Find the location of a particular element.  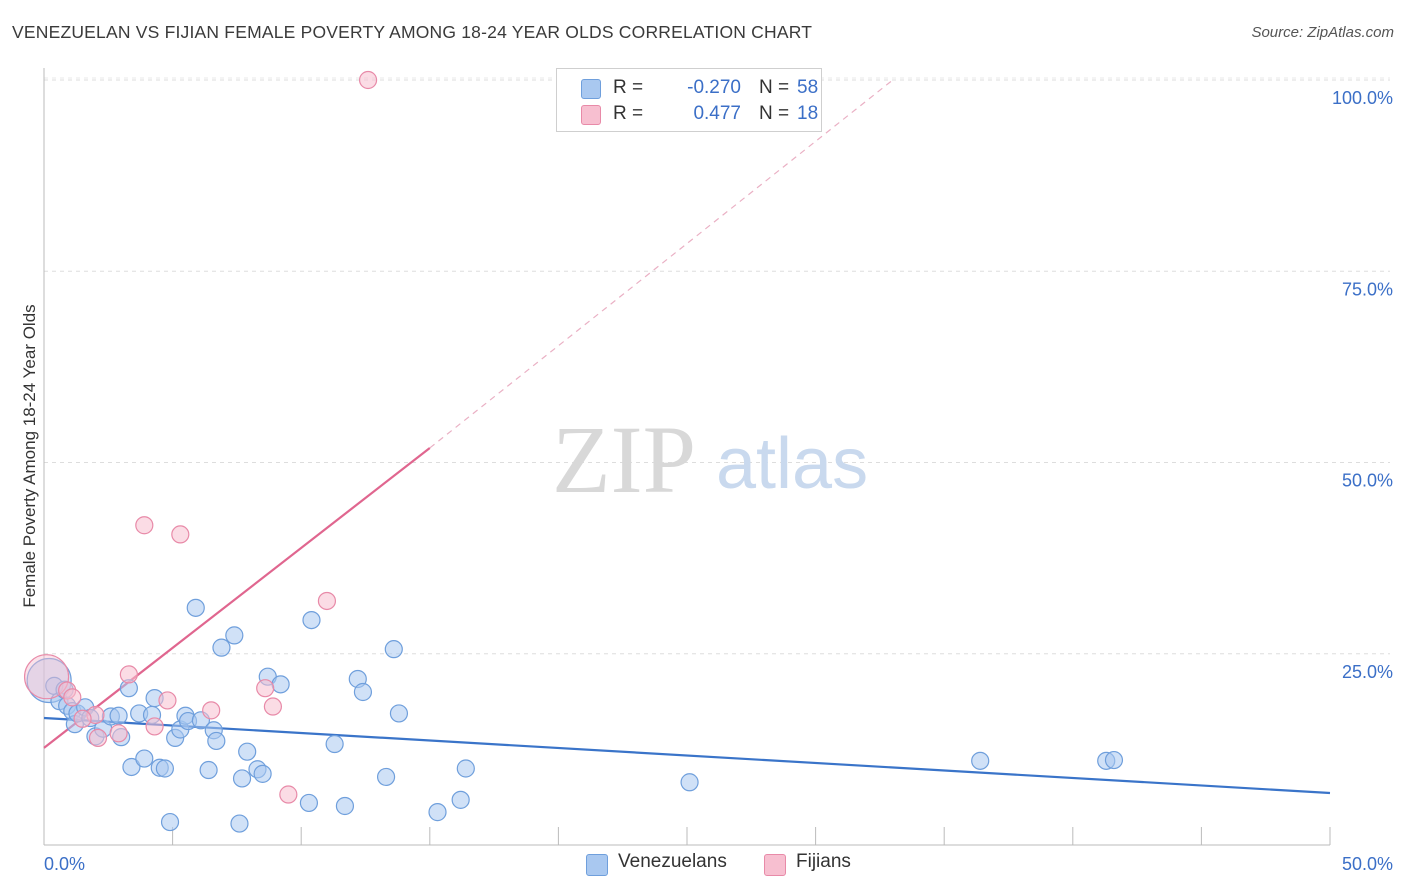

trend-line-venezuelans is located at coordinates (687, 755).